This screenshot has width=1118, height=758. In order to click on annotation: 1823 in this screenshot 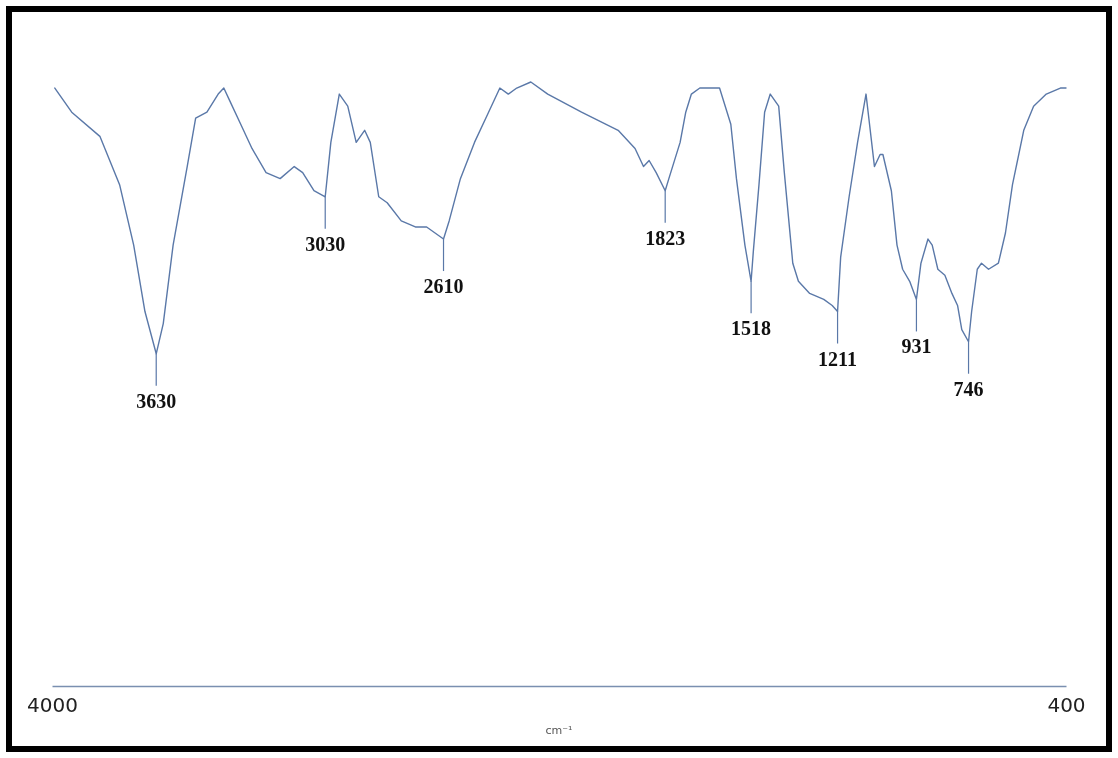, I will do `click(665, 237)`.